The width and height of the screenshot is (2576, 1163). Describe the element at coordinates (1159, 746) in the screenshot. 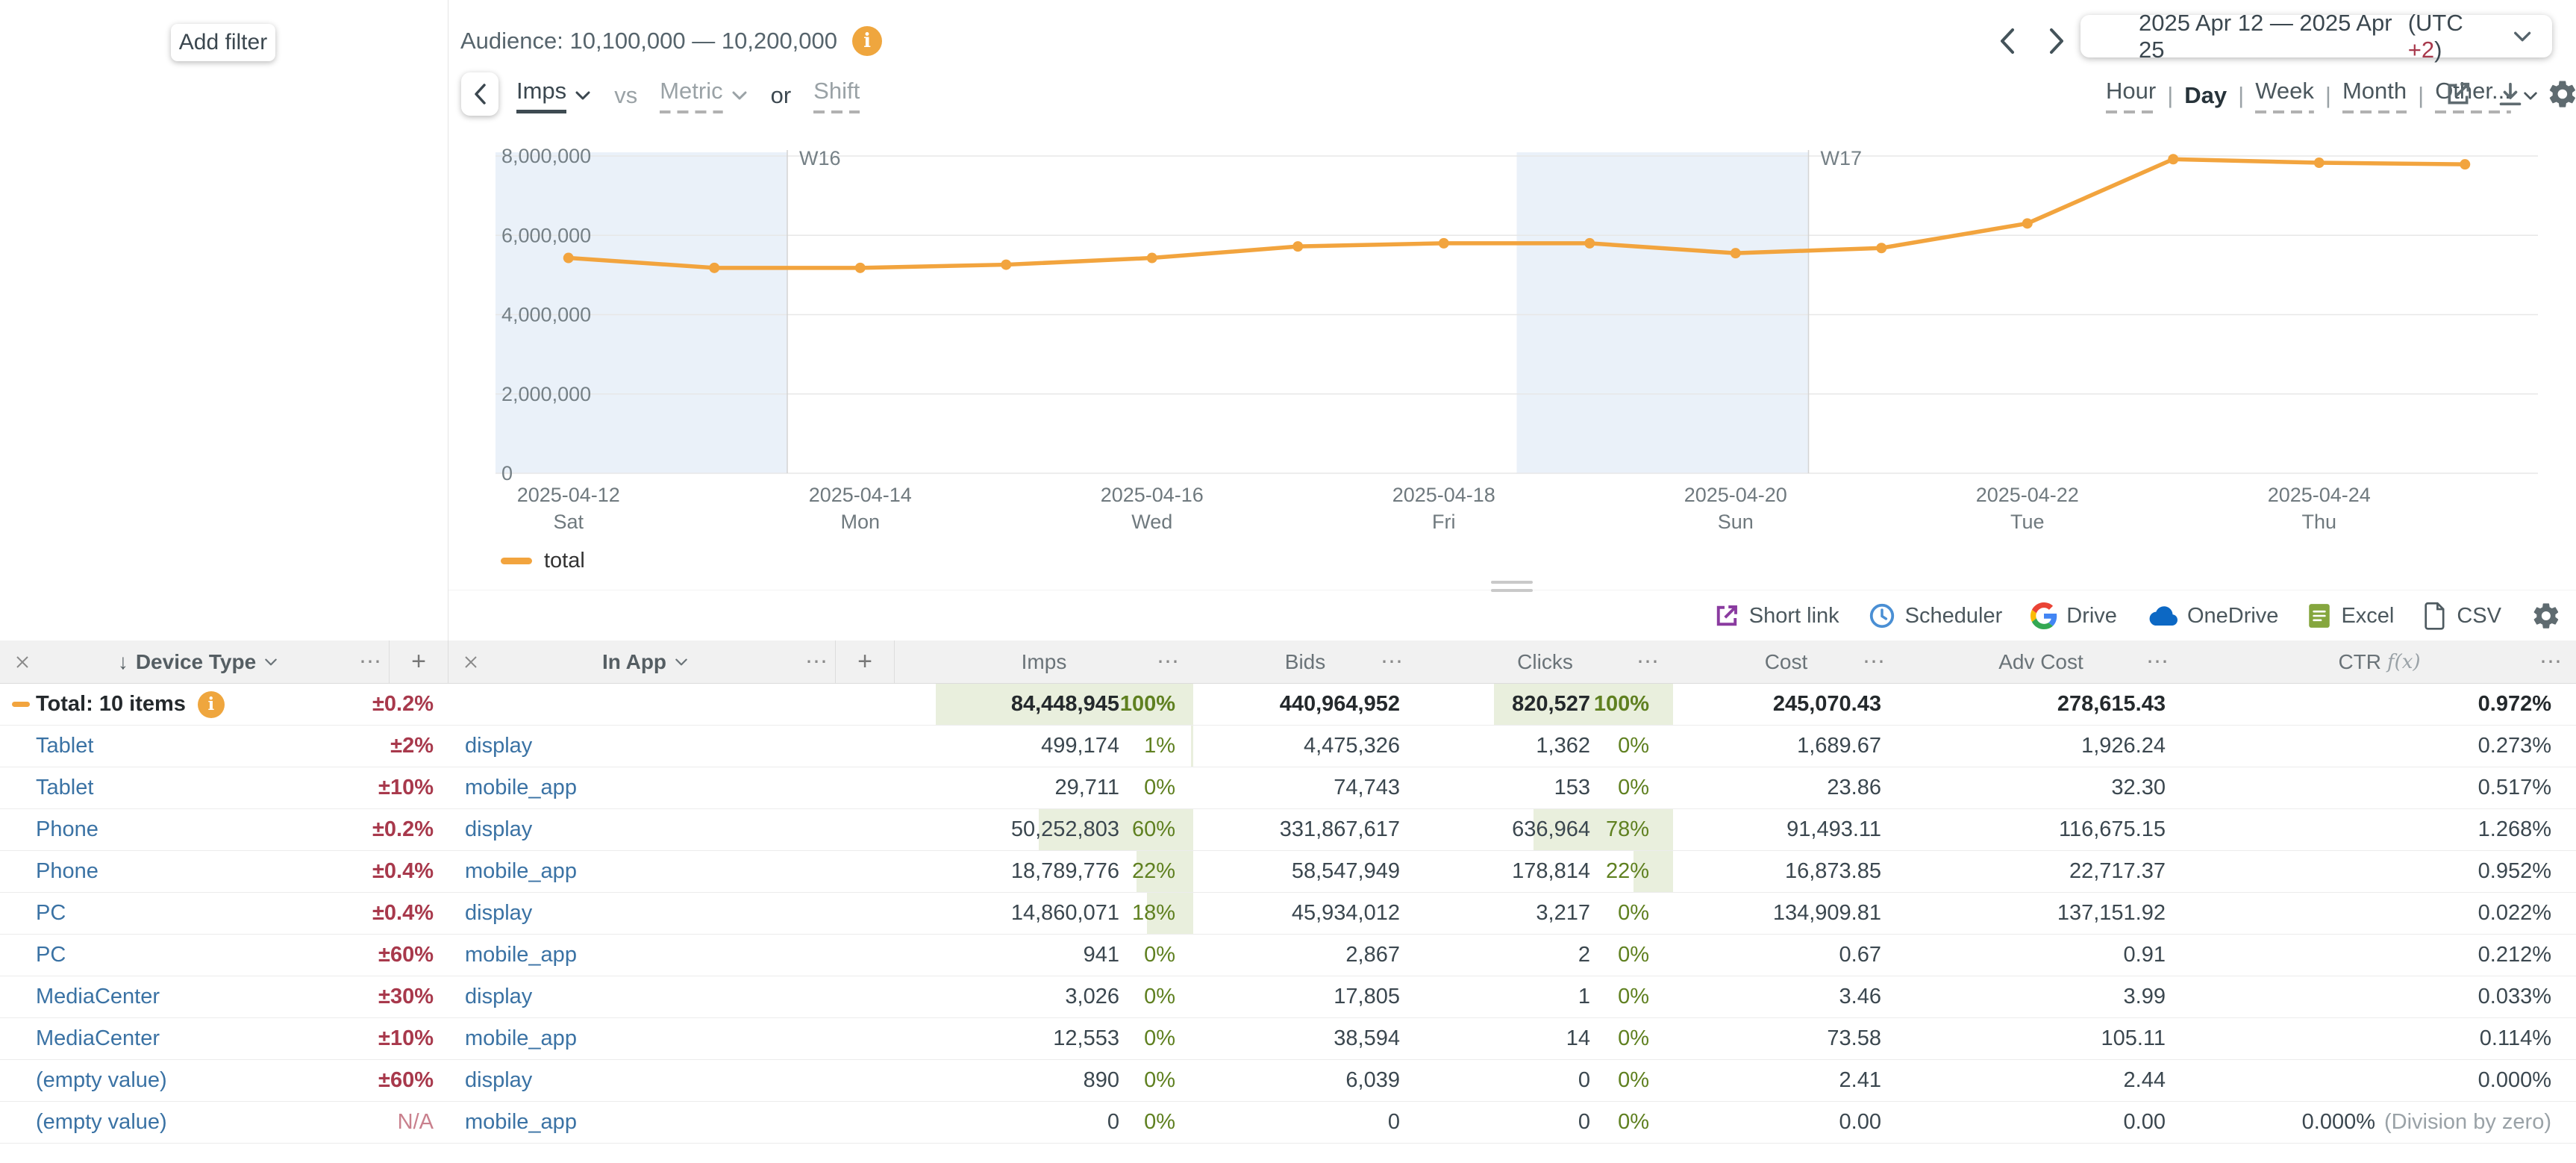

I see `metric-percent: 1%` at that location.